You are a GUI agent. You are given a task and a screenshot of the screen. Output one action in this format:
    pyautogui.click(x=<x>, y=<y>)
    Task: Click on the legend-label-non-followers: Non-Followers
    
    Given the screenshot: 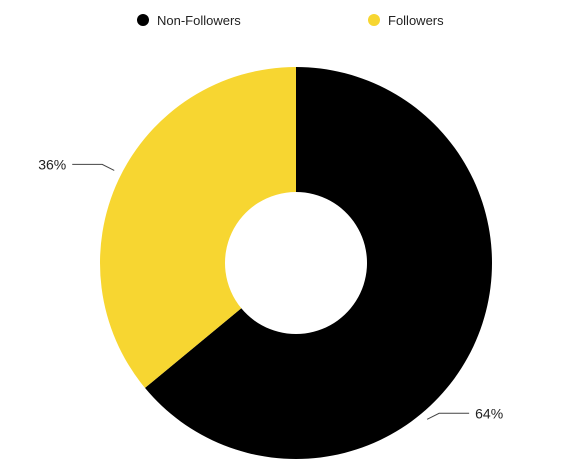 What is the action you would take?
    pyautogui.click(x=199, y=20)
    